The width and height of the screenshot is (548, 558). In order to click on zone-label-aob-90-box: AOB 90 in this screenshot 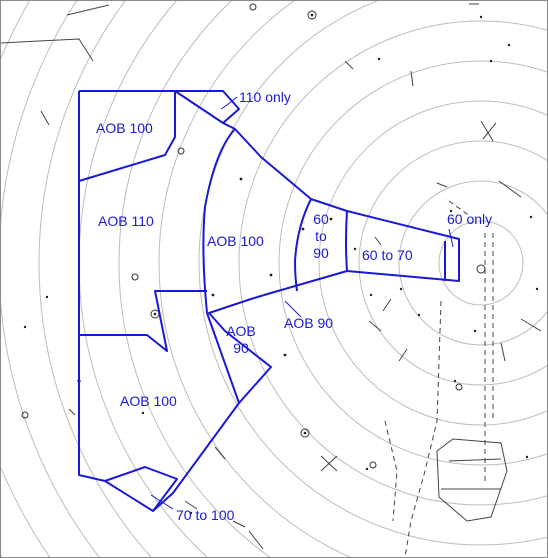, I will do `click(241, 340)`.